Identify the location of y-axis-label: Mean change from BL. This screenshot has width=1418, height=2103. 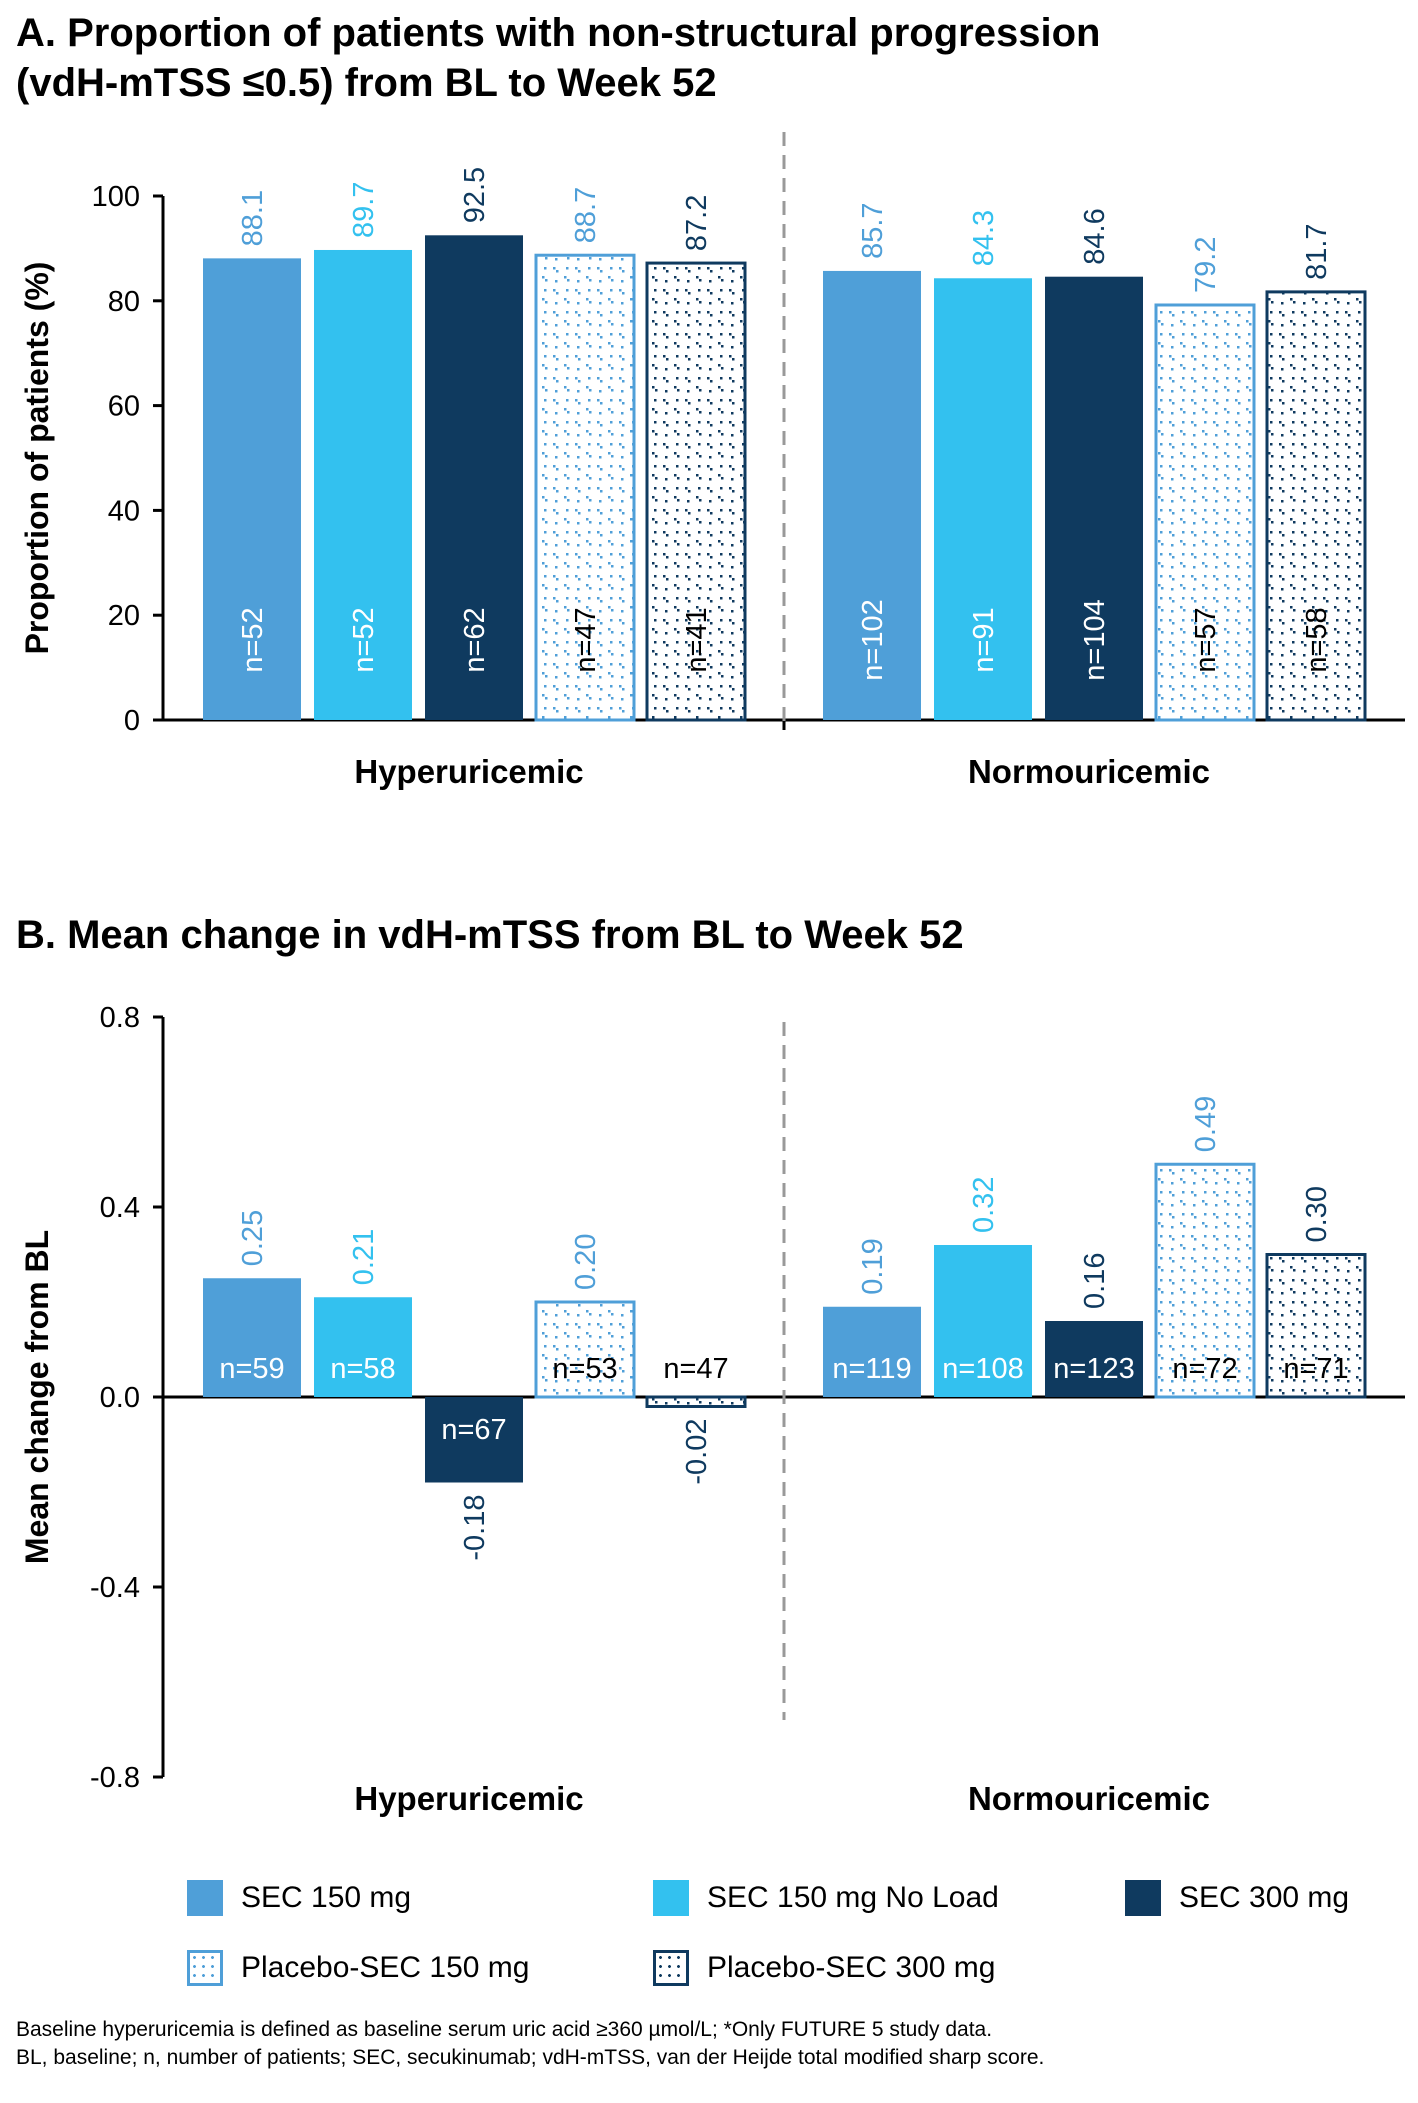
(37, 1397).